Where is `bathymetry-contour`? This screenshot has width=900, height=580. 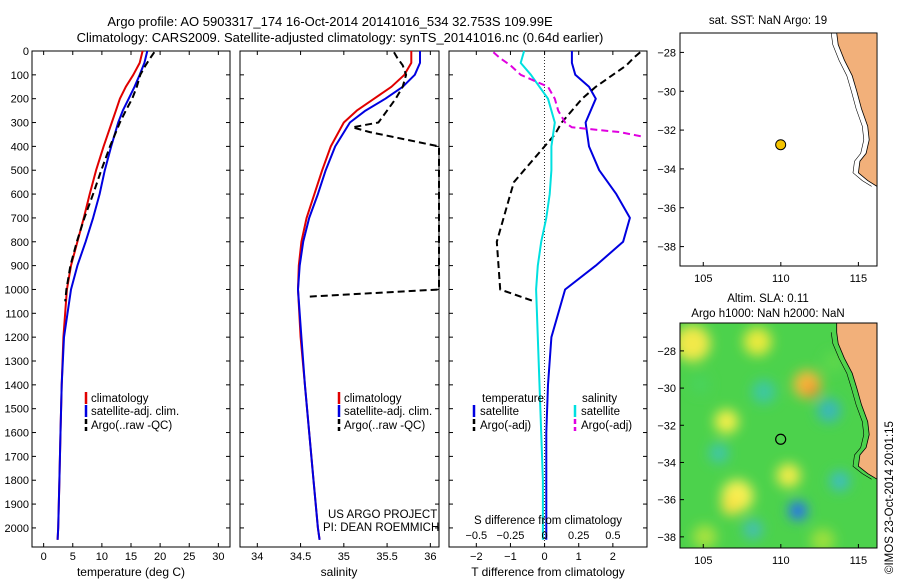
bathymetry-contour is located at coordinates (851, 406).